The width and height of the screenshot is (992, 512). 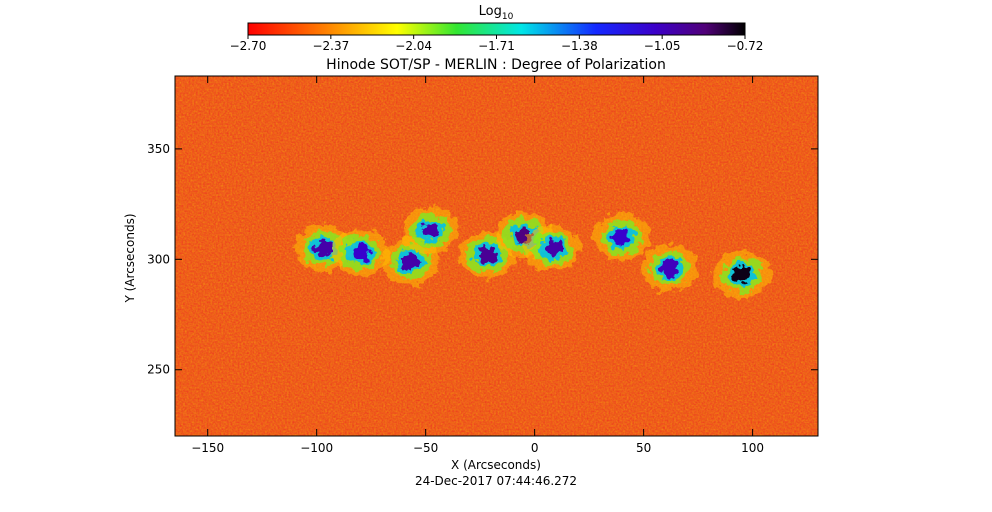 What do you see at coordinates (130, 258) in the screenshot?
I see `y-axis-label: Y (Arcseconds)` at bounding box center [130, 258].